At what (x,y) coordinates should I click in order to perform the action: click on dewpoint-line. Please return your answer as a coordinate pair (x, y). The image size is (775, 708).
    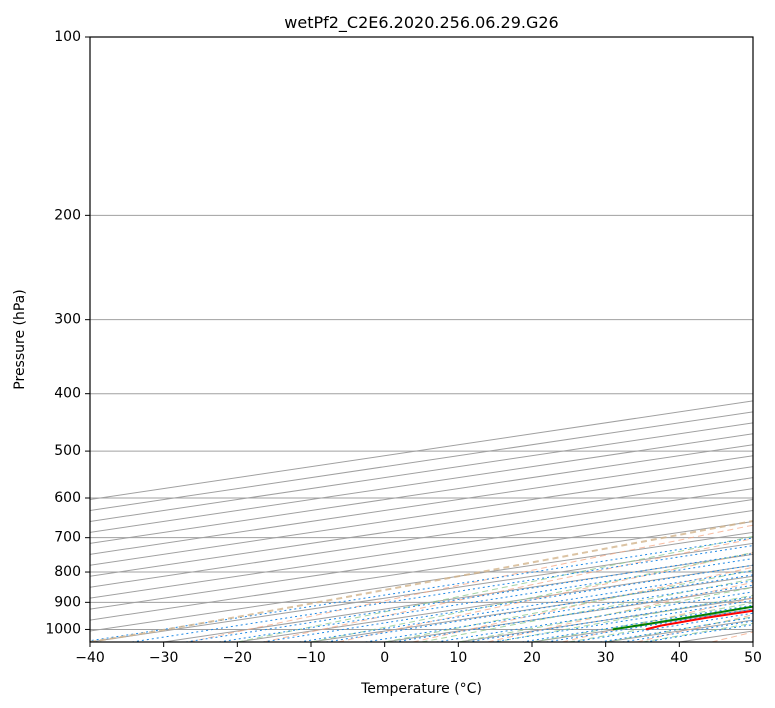
    Looking at the image, I should click on (682, 618).